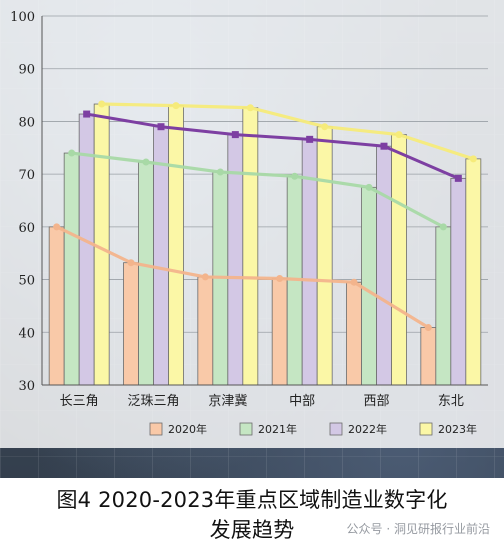  I want to click on trend-line-2020年, so click(242, 277).